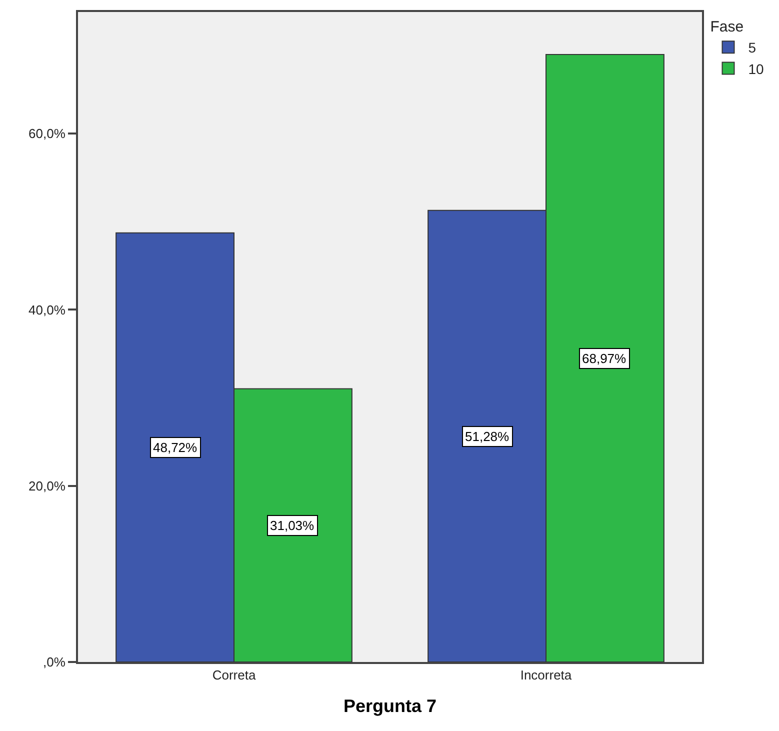  Describe the element at coordinates (47, 134) in the screenshot. I see `y-tick-label: 60,0%` at that location.